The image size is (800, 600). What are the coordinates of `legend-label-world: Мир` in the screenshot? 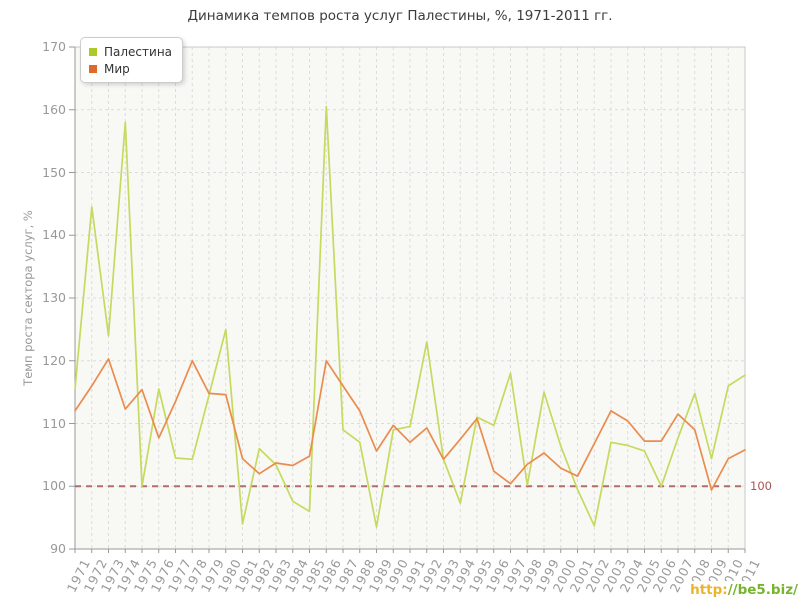 It's located at (117, 68).